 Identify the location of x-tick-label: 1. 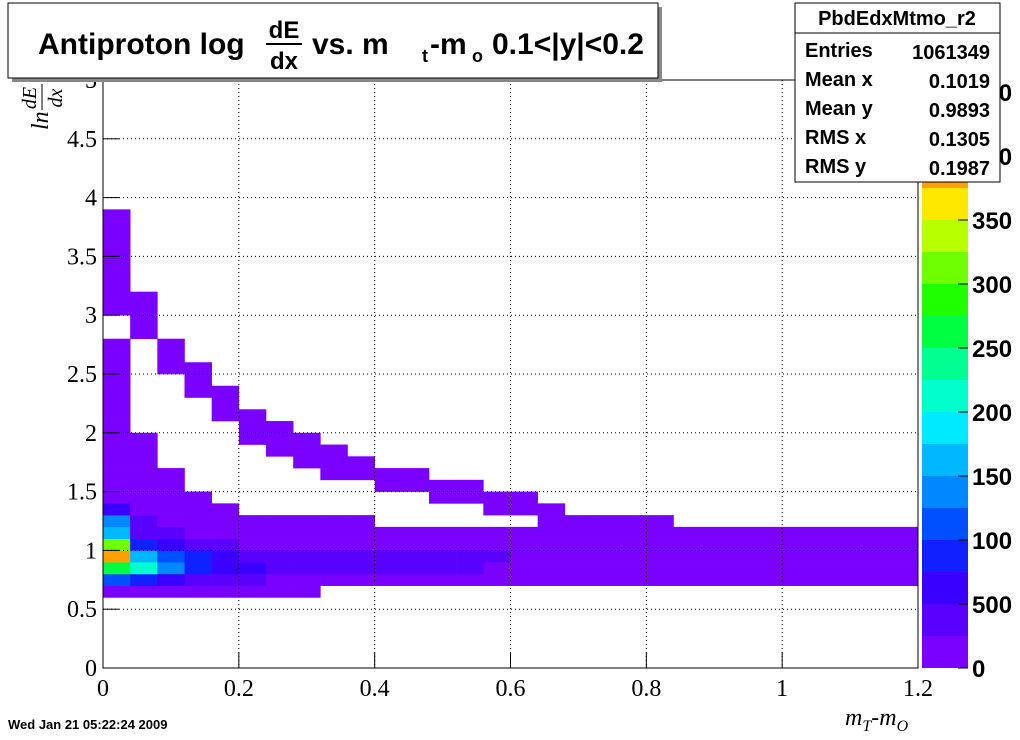
(782, 689).